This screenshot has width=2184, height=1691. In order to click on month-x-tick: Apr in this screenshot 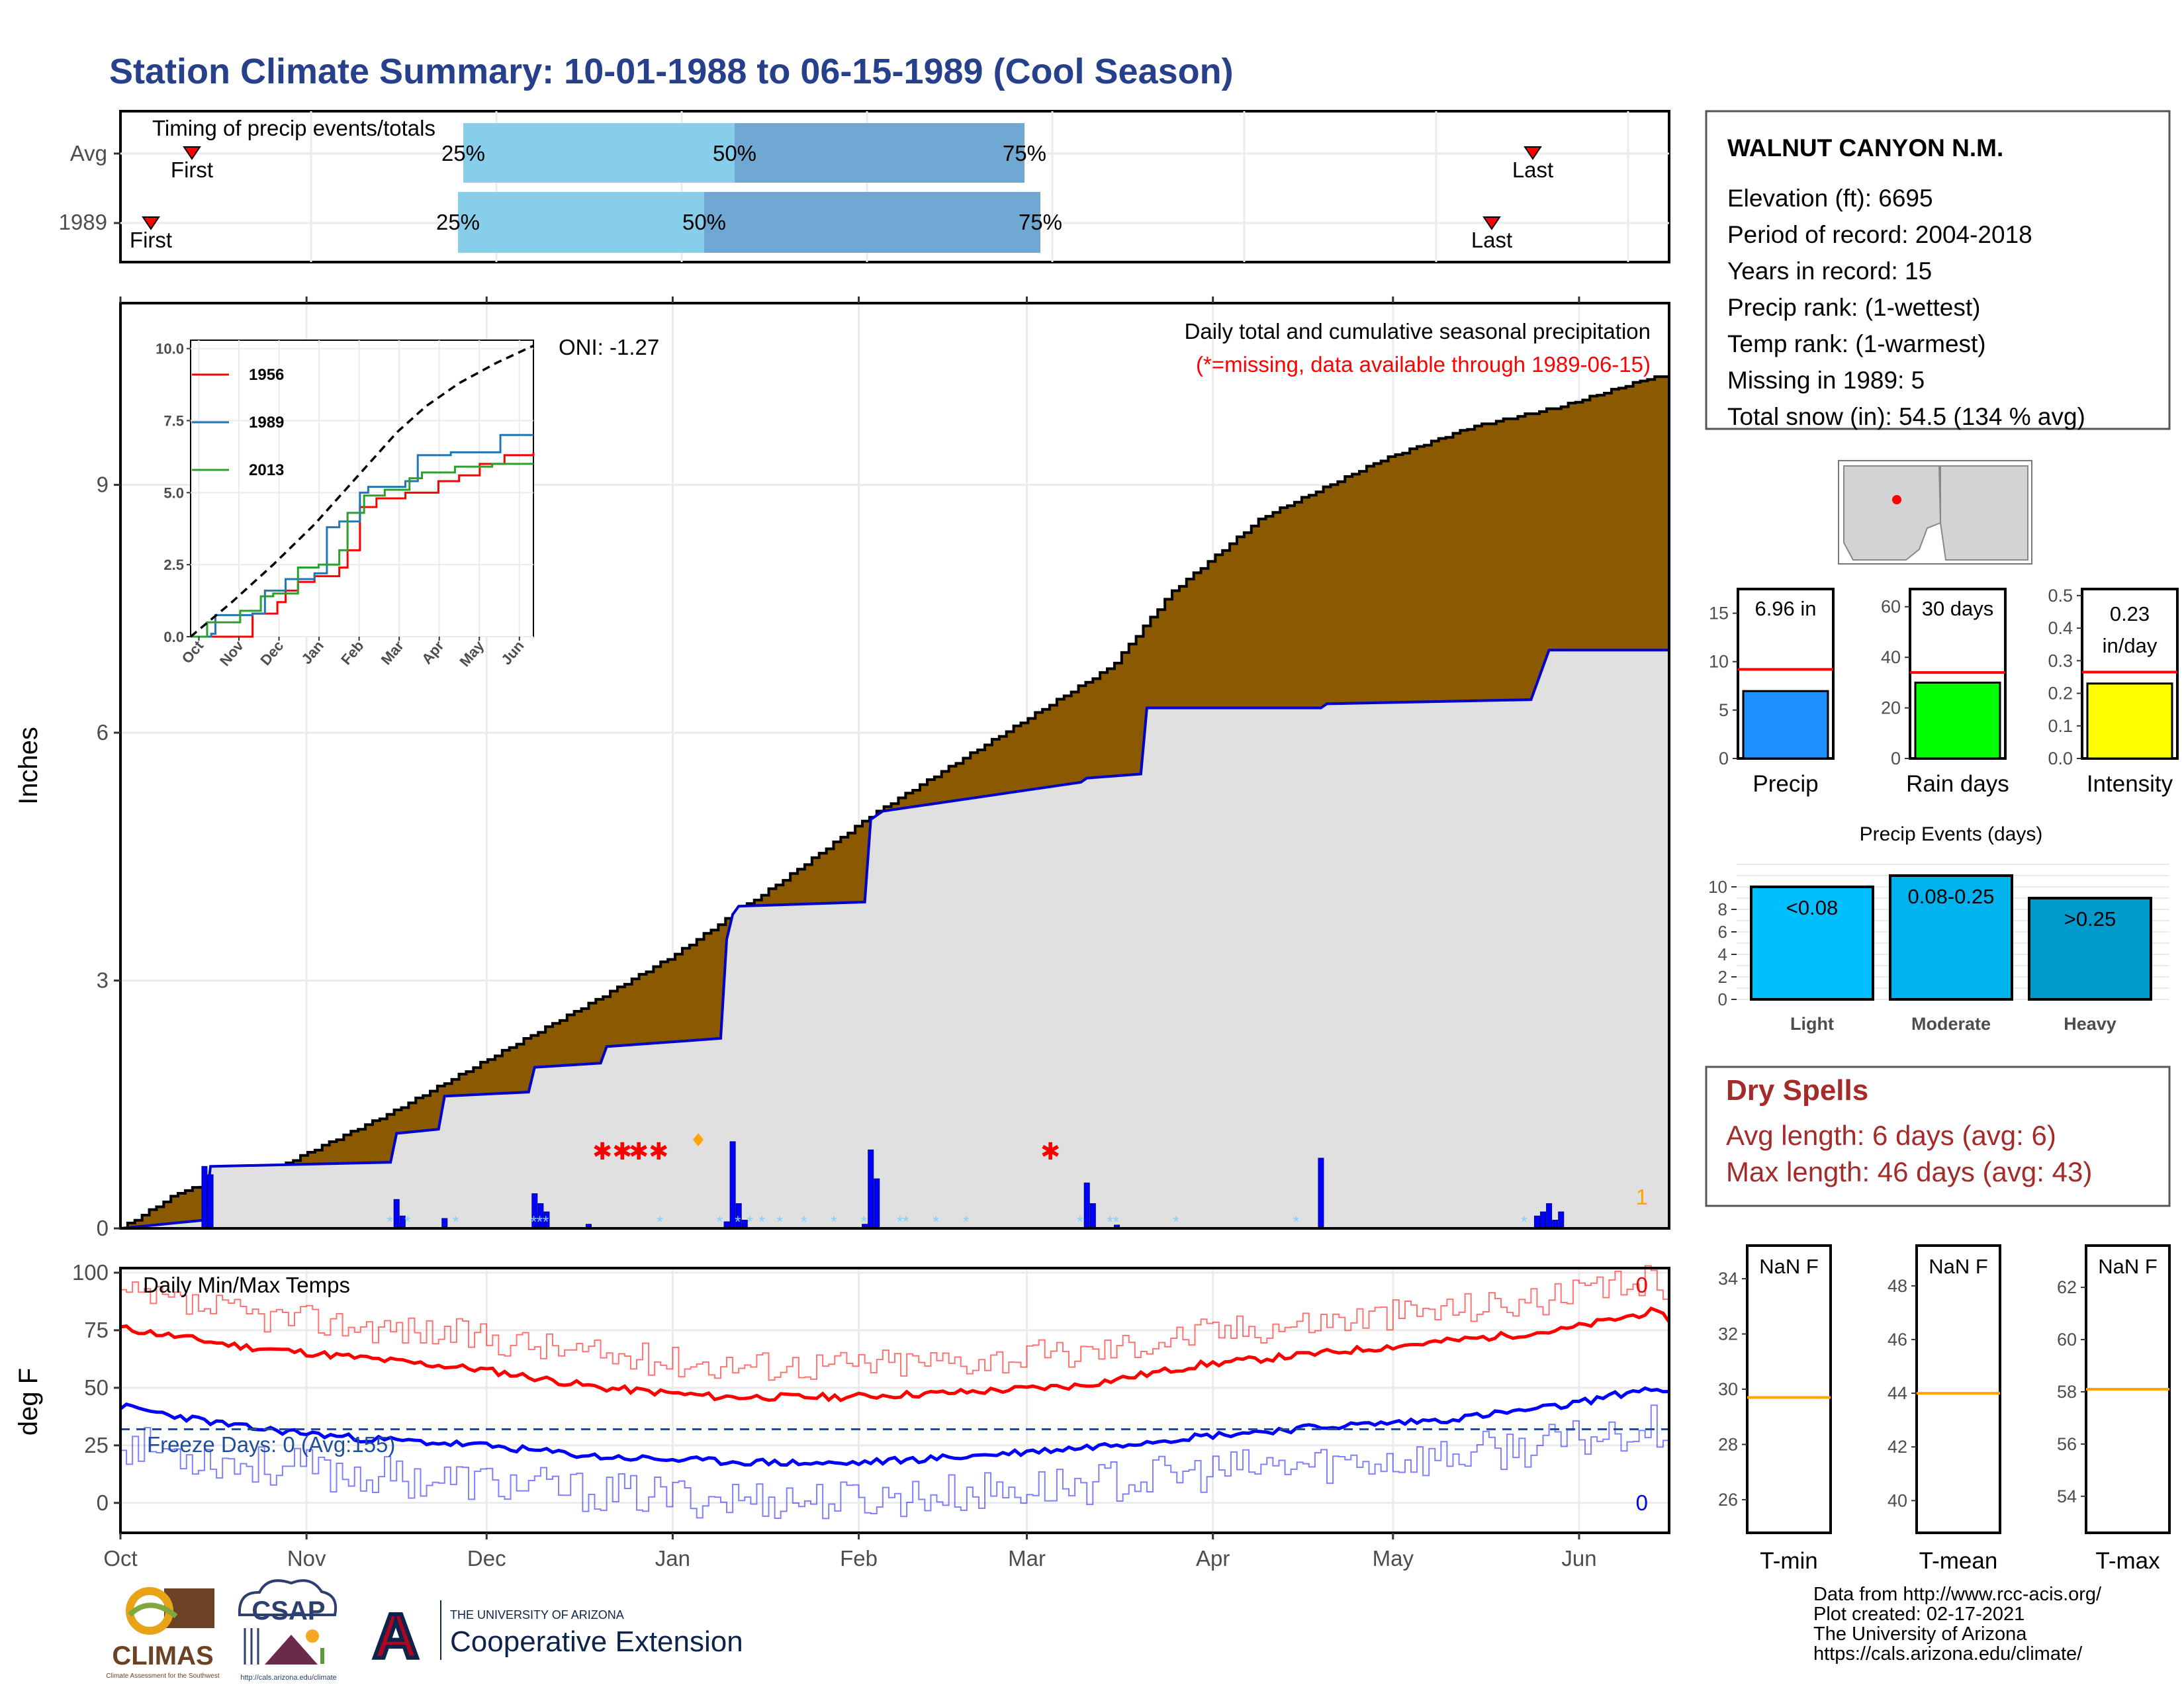, I will do `click(1213, 1559)`.